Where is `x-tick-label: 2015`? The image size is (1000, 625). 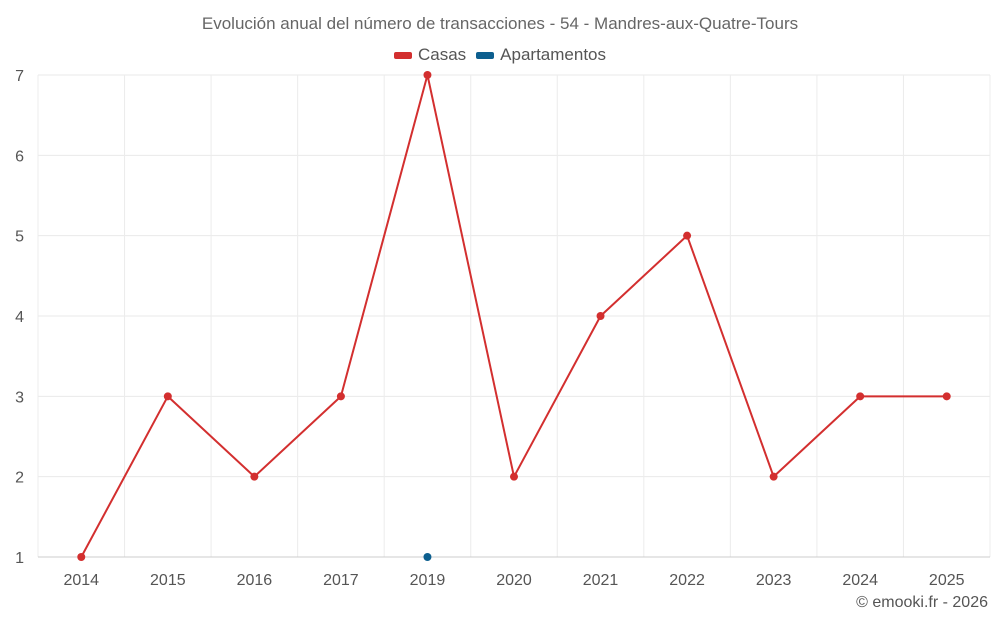 x-tick-label: 2015 is located at coordinates (168, 580).